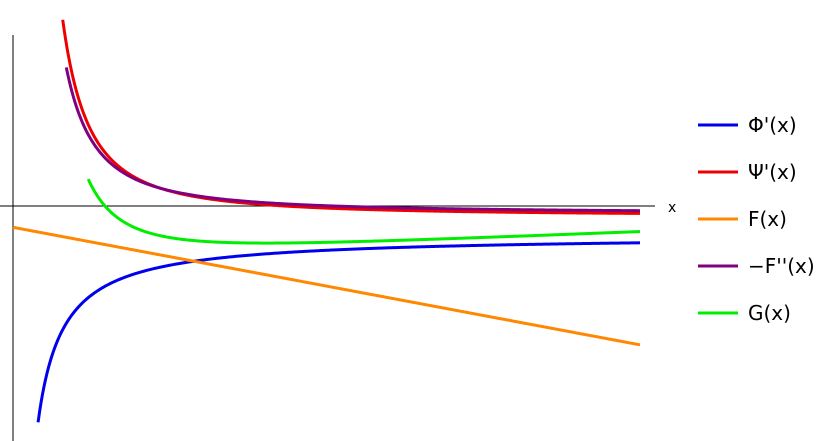 The width and height of the screenshot is (830, 441). What do you see at coordinates (781, 266) in the screenshot?
I see `legend-label-neg-f-pp: −F''(x)` at bounding box center [781, 266].